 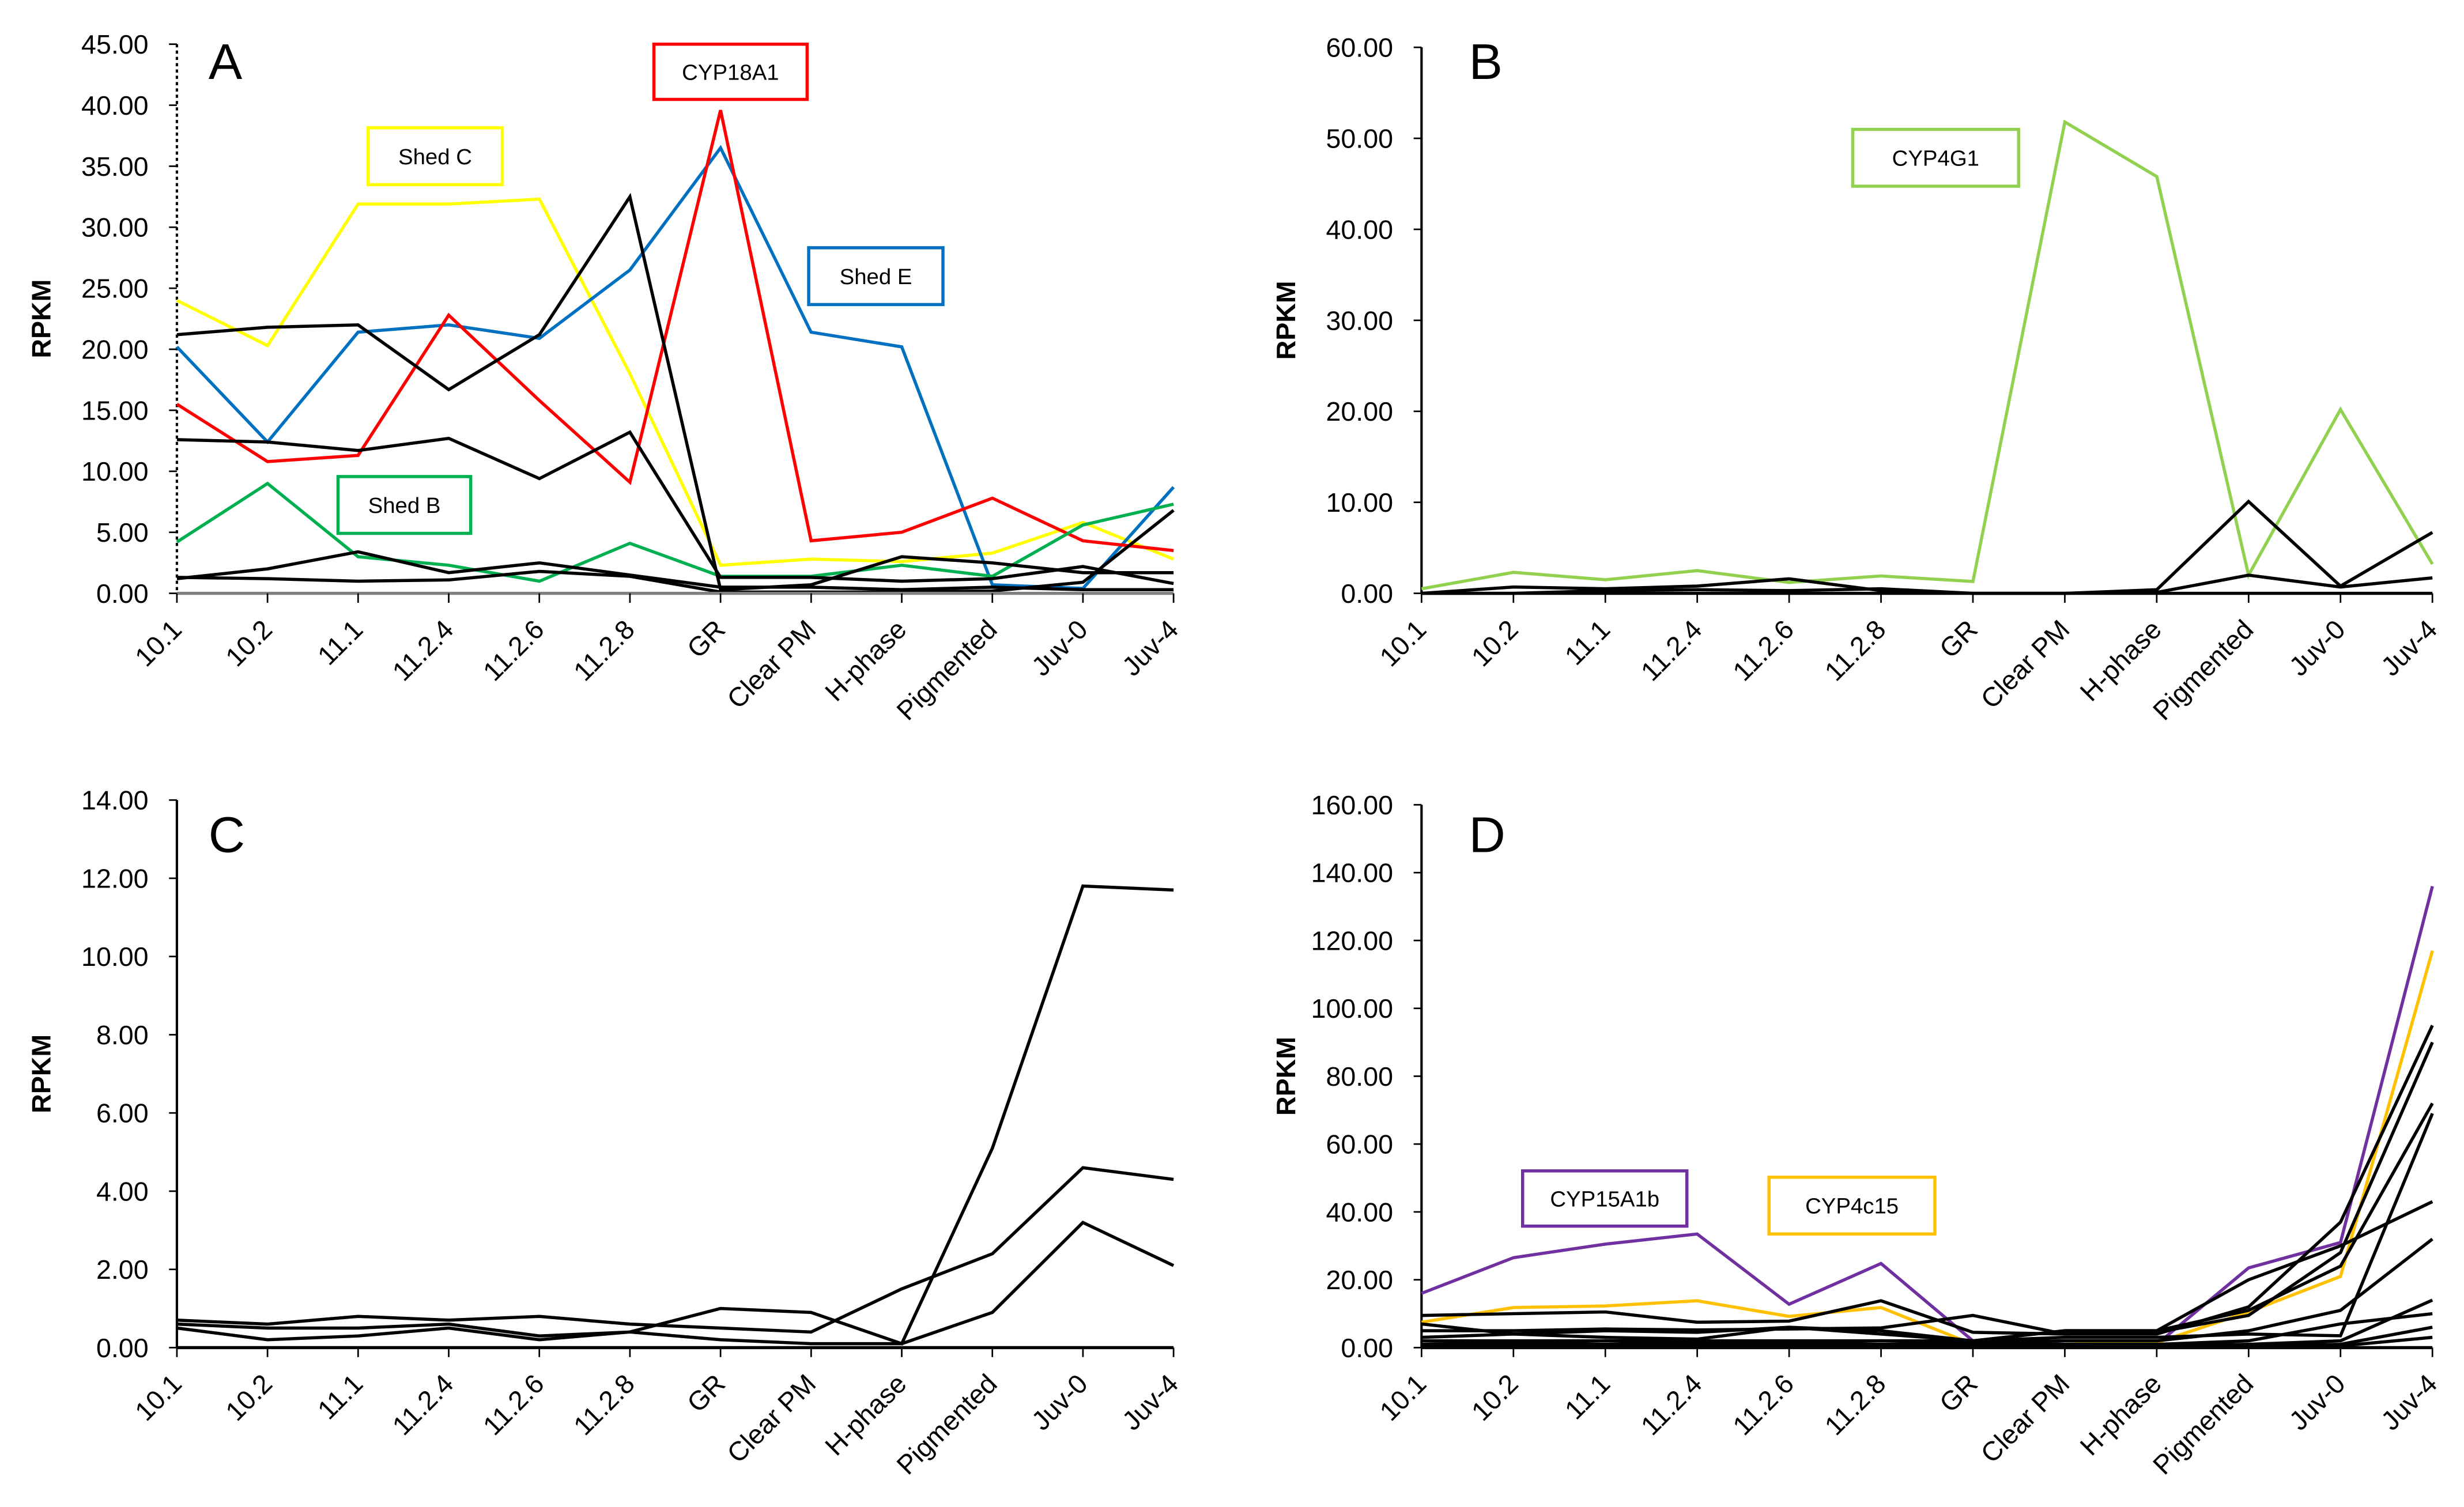 I want to click on series-line-cyp18a1, so click(x=675, y=331).